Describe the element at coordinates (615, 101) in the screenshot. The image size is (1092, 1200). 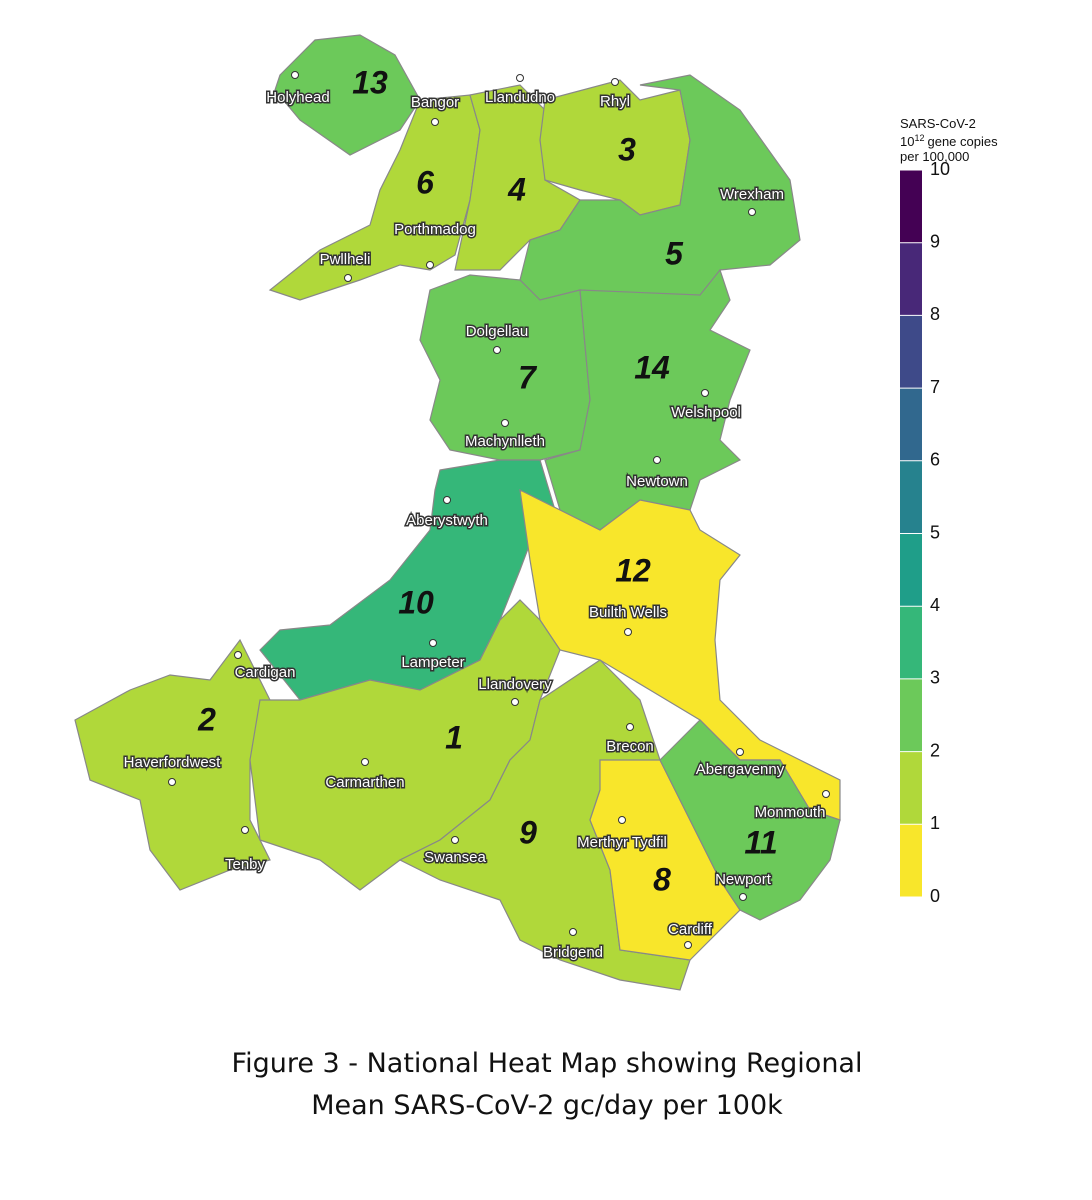
I see `town-label: Rhyl` at that location.